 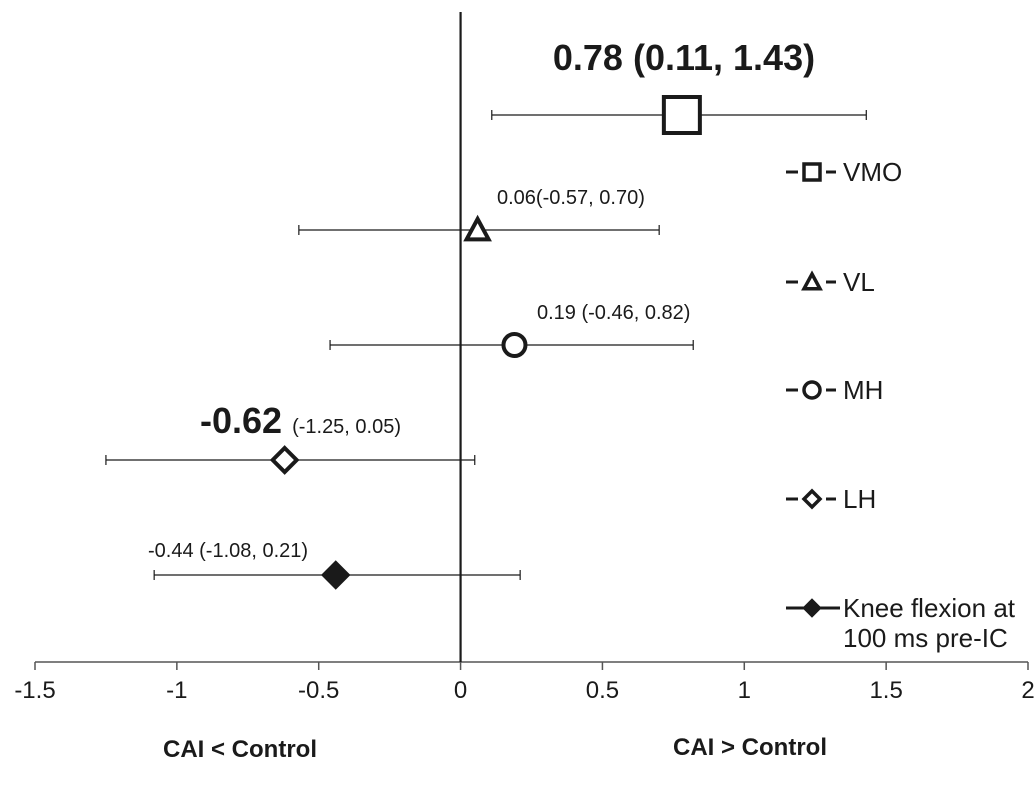 I want to click on series-3: 0.19 (-0.46, 0.82), so click(x=511, y=330).